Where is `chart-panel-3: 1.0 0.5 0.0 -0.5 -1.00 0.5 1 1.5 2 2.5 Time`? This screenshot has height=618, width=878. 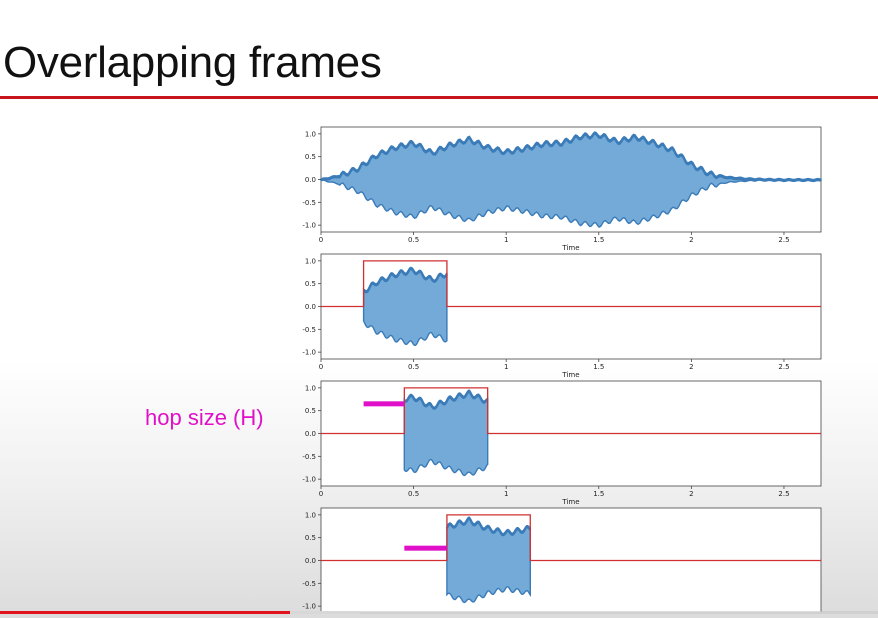 chart-panel-3: 1.0 0.5 0.0 -0.5 -1.00 0.5 1 1.5 2 2.5 Time is located at coordinates (562, 443).